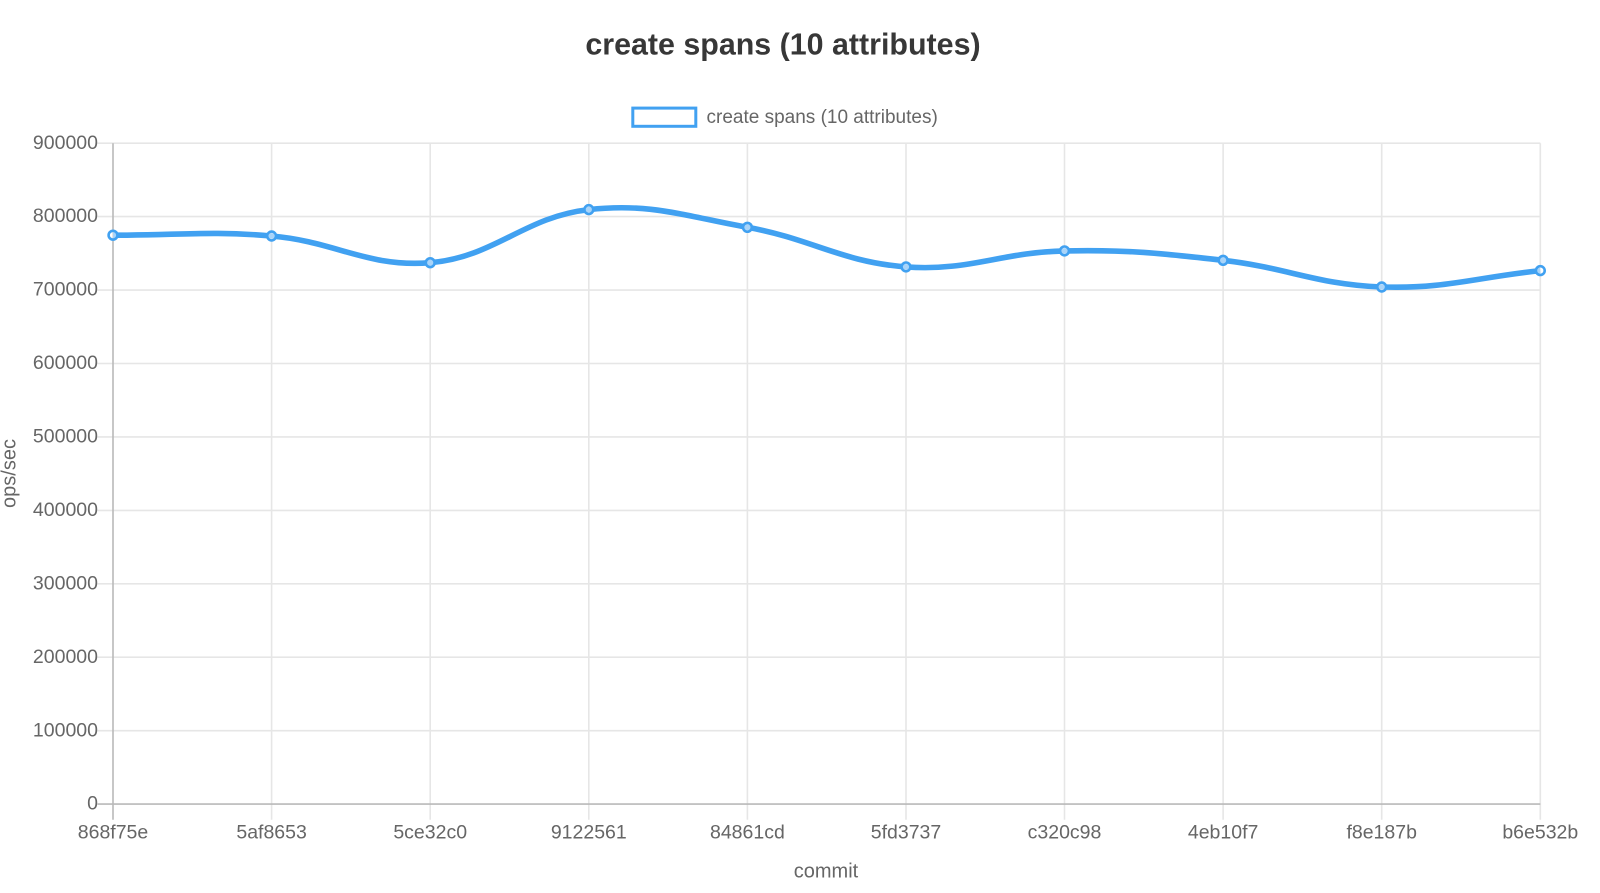  I want to click on svg-text: 868f75e, so click(113, 833).